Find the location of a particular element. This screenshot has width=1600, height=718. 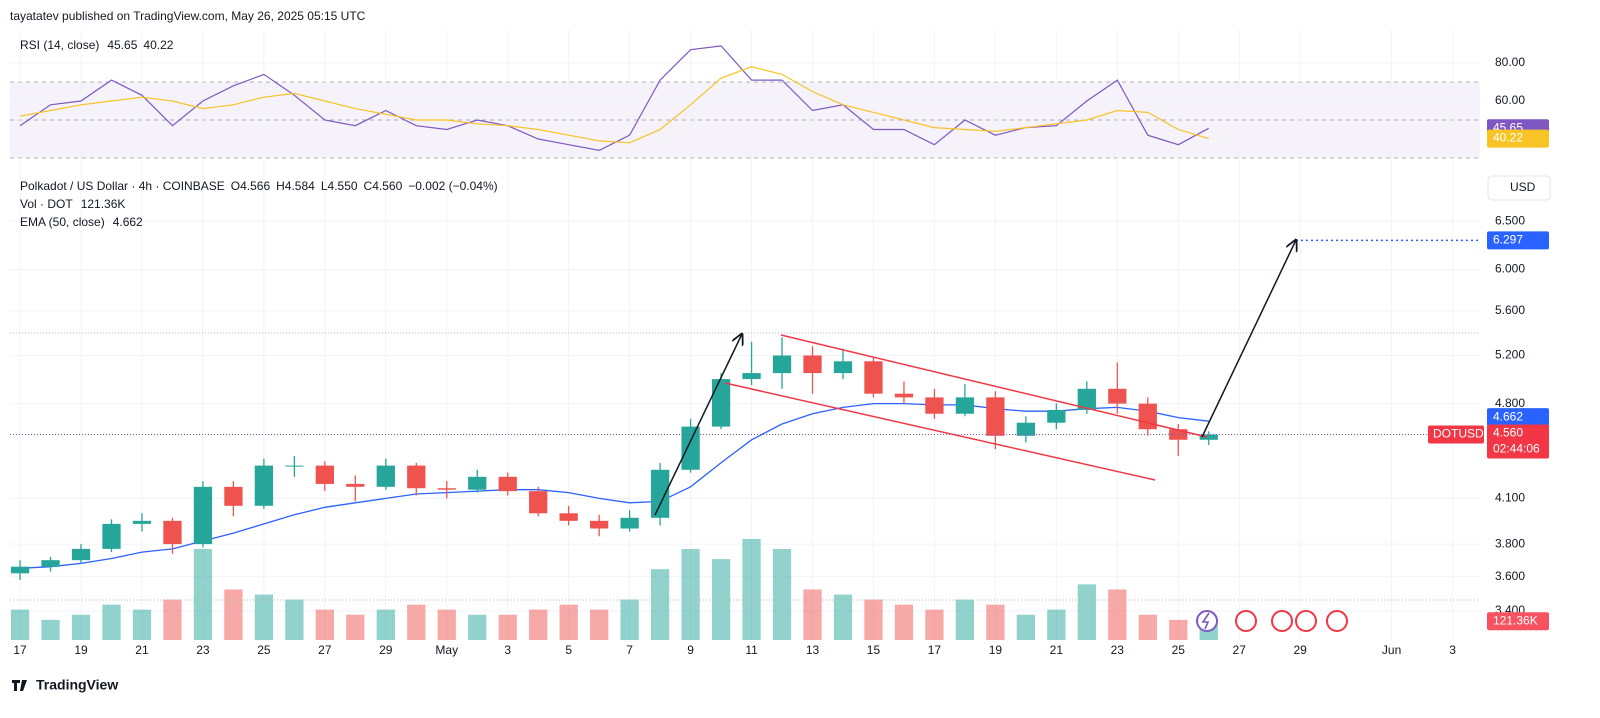

countdown: 02:44:06 is located at coordinates (1516, 449).